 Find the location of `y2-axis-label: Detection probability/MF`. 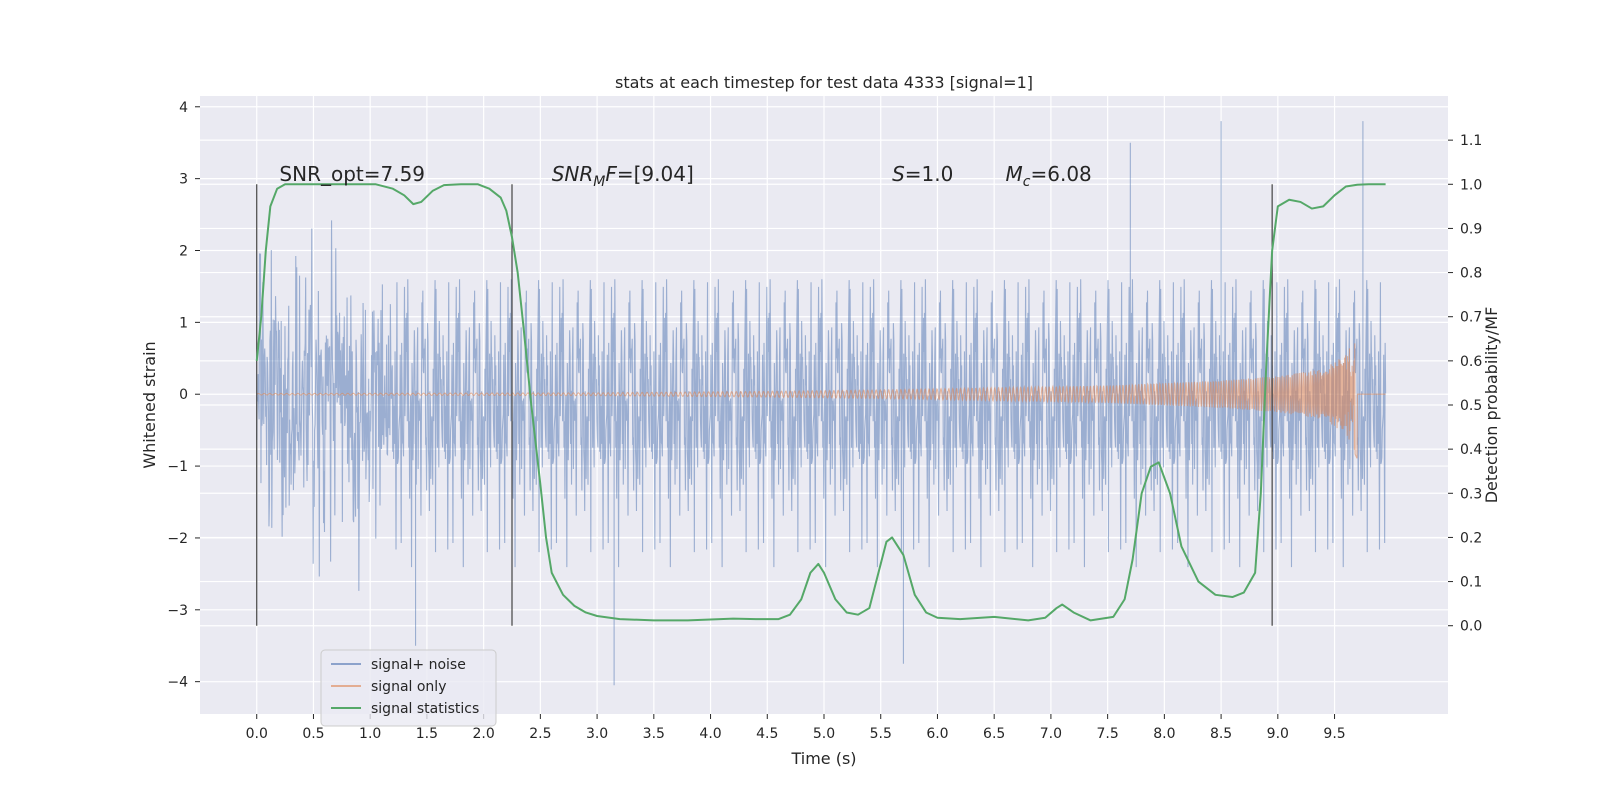

y2-axis-label: Detection probability/MF is located at coordinates (1491, 405).